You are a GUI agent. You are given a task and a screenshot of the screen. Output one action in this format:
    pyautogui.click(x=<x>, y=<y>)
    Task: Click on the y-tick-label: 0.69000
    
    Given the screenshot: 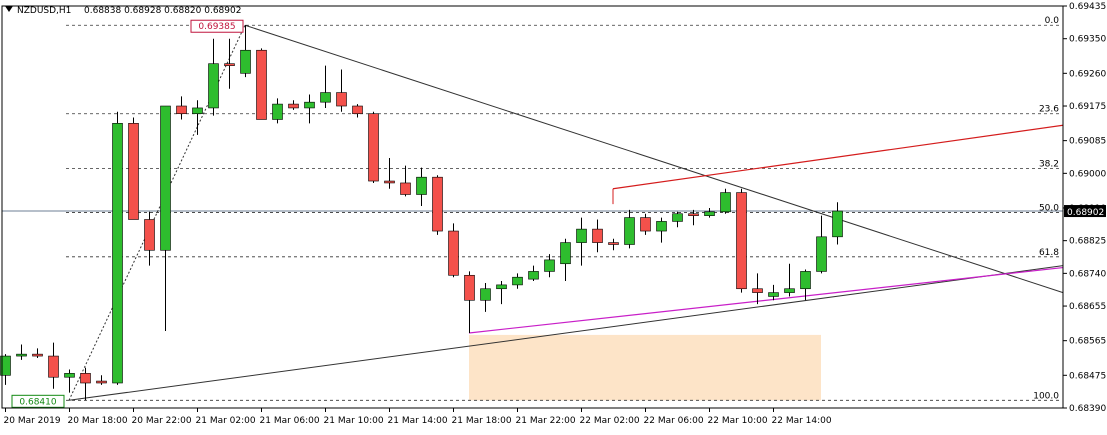 What is the action you would take?
    pyautogui.click(x=1087, y=174)
    